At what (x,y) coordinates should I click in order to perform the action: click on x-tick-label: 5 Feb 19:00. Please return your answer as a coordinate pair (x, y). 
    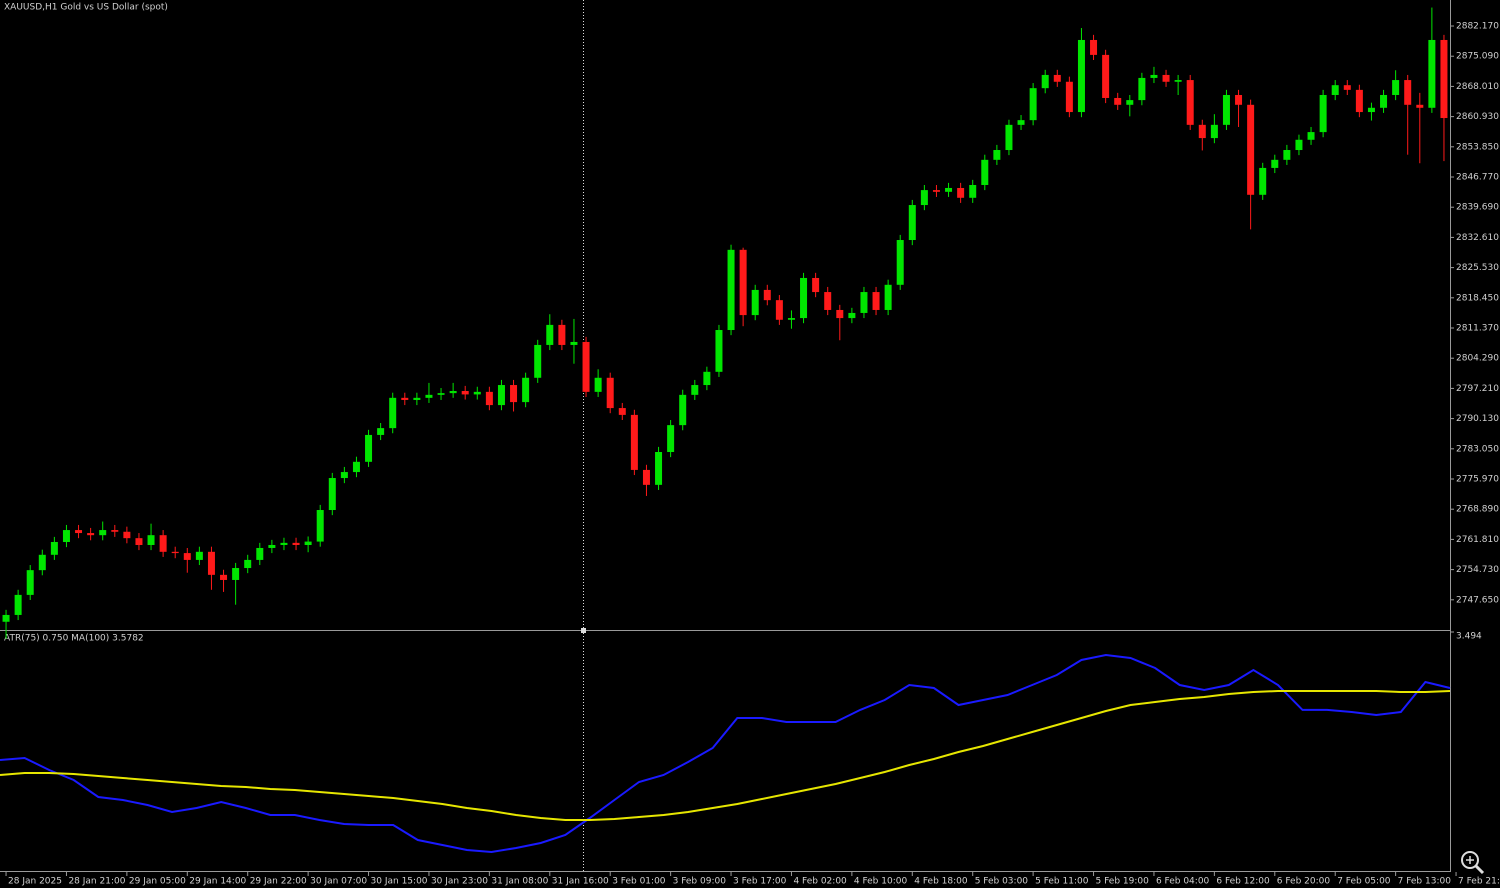
    Looking at the image, I should click on (1123, 882).